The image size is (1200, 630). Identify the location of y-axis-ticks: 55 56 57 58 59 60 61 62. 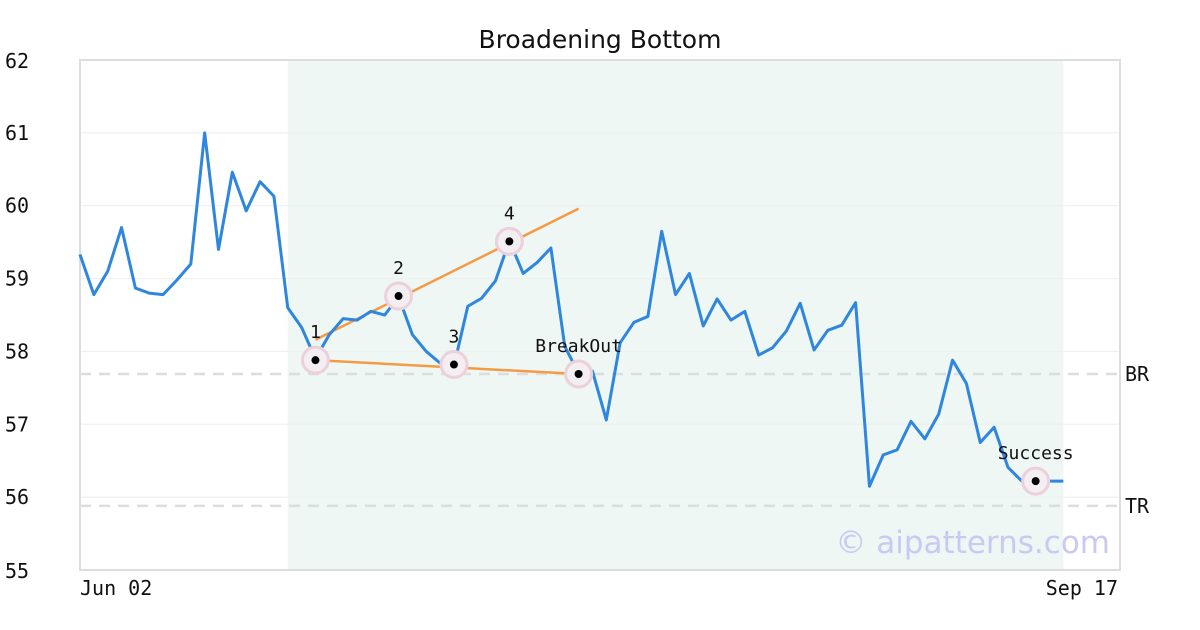
(17, 316).